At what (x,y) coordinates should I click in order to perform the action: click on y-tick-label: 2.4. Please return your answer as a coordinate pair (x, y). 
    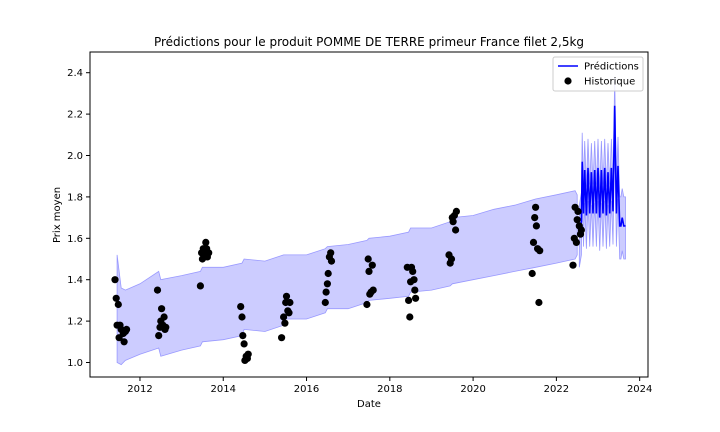
    Looking at the image, I should click on (75, 73).